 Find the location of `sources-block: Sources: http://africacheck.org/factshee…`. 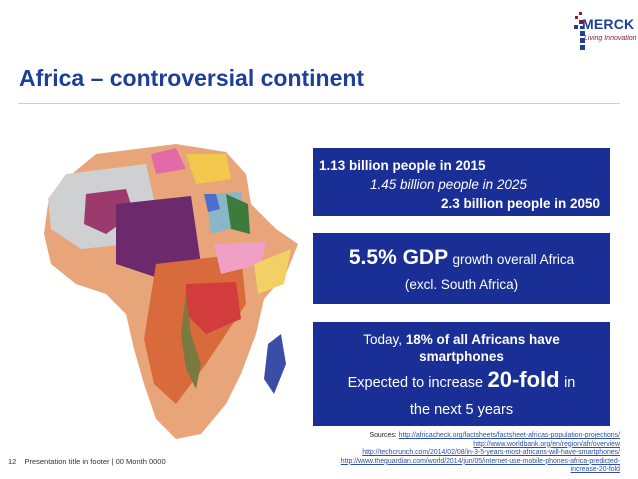

sources-block: Sources: http://africacheck.org/factshee… is located at coordinates (455, 453).